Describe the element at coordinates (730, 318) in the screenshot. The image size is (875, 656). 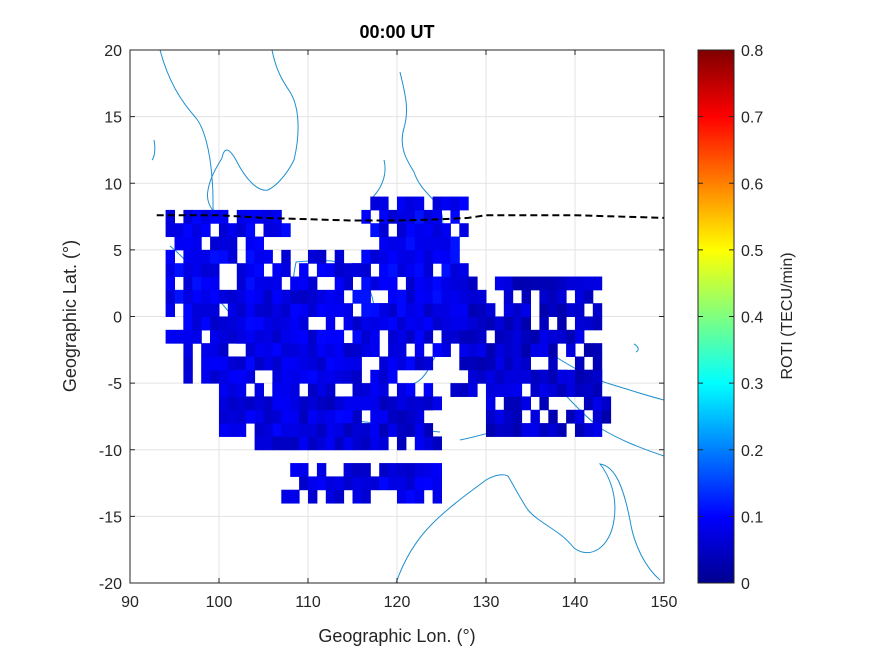
I see `colorbar-ticks: 0.8 0.7 0.6 0.5 0.4 0.3 0.2 0.1 0` at that location.